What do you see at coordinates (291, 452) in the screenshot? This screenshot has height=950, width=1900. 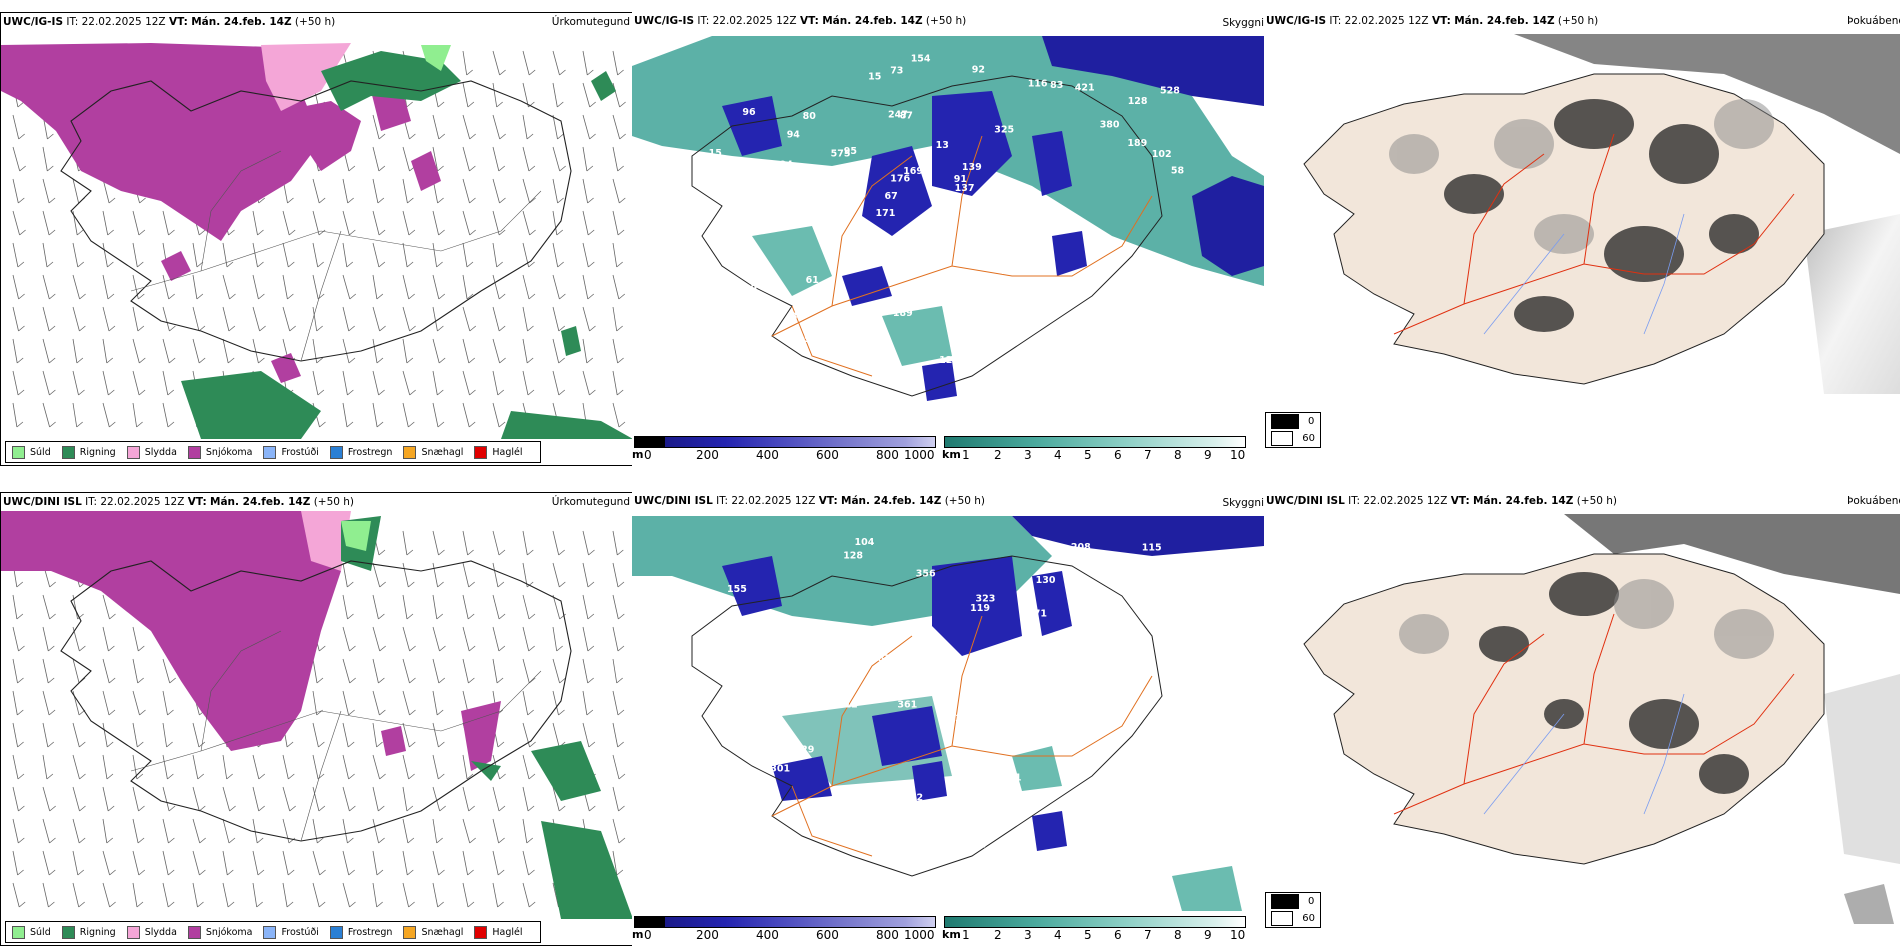 I see `legend-item: Frostúði` at bounding box center [291, 452].